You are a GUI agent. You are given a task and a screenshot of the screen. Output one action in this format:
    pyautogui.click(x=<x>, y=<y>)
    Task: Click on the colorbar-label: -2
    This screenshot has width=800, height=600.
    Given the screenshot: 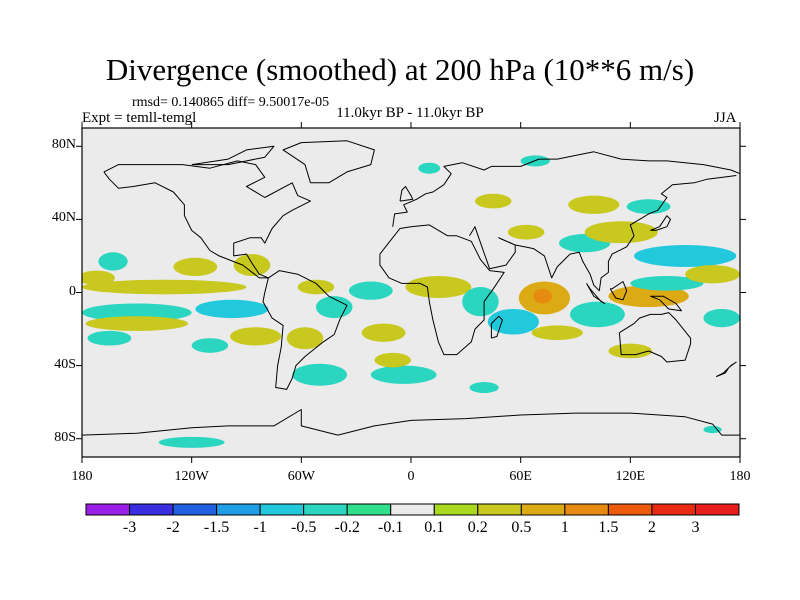 What is the action you would take?
    pyautogui.click(x=173, y=527)
    